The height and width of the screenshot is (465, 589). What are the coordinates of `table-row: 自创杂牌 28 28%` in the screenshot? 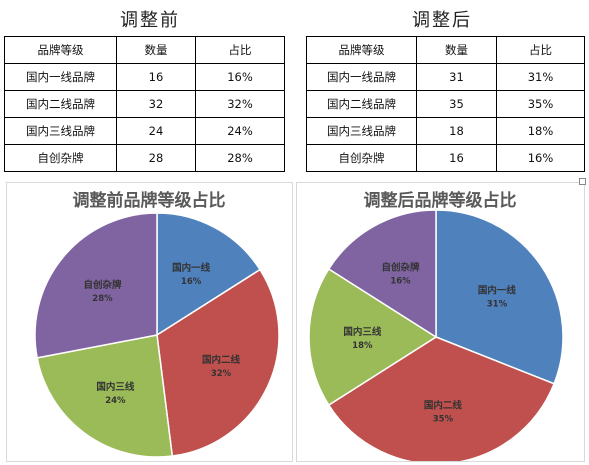 It's located at (144, 158).